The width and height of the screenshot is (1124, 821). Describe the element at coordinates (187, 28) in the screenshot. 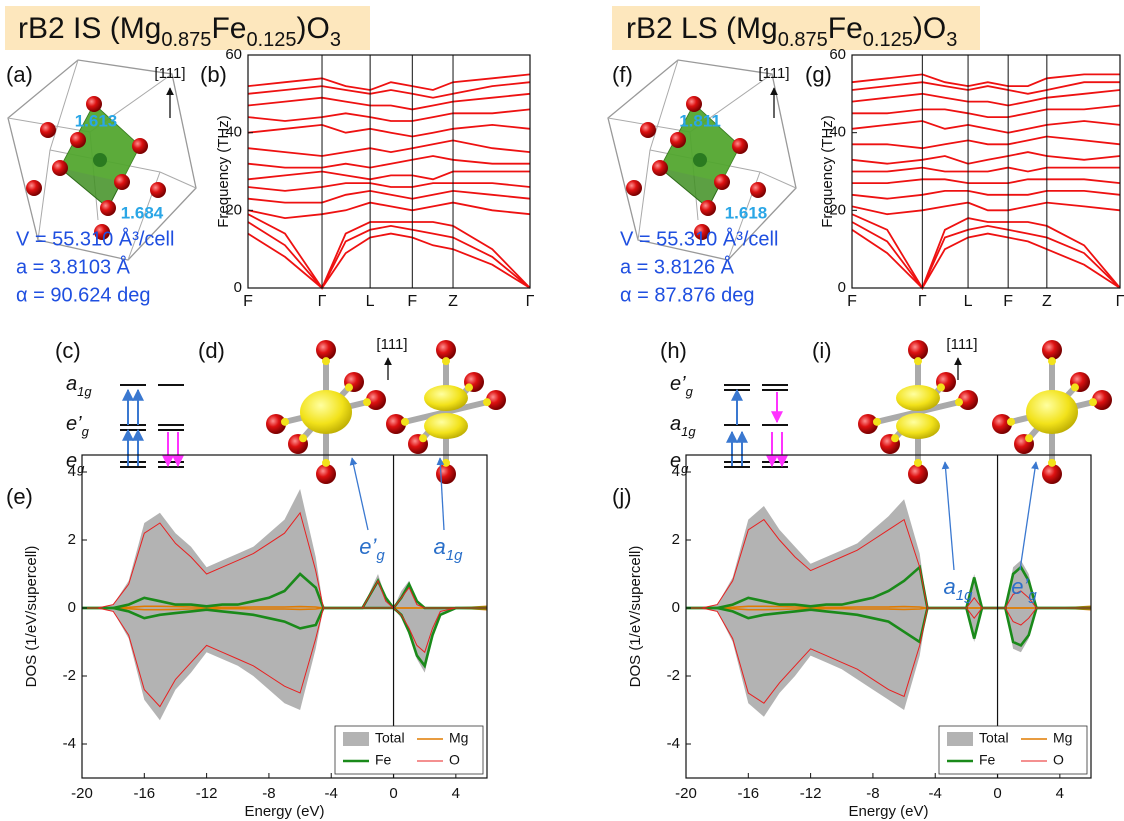

I see `header-box` at that location.